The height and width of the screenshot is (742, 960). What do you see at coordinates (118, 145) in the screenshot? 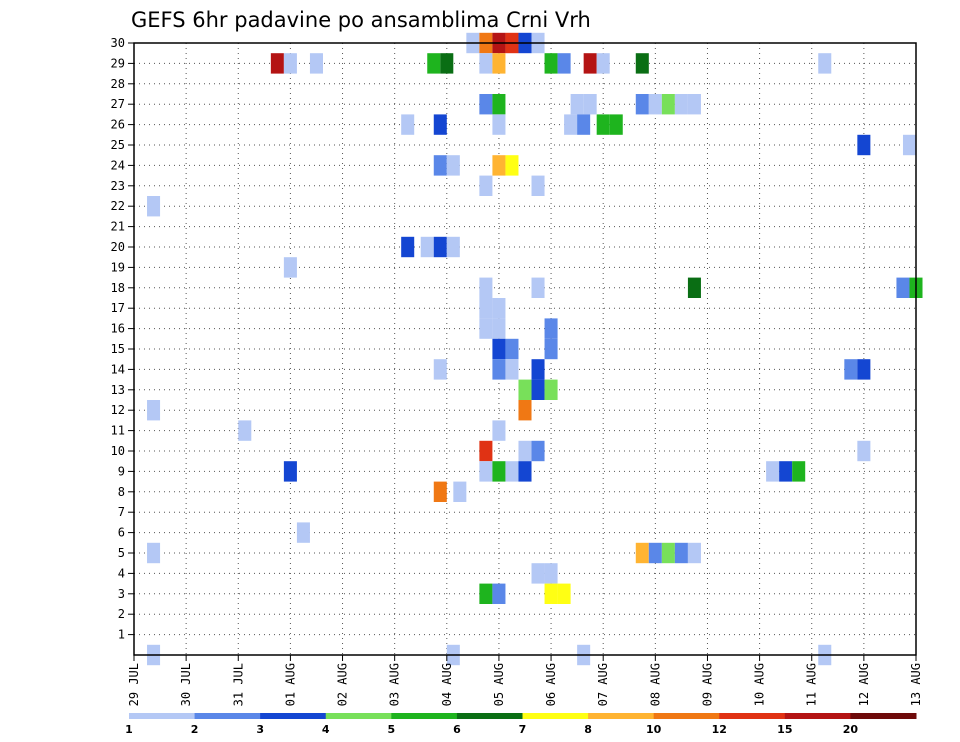
I see `y-tick-label: 25` at bounding box center [118, 145].